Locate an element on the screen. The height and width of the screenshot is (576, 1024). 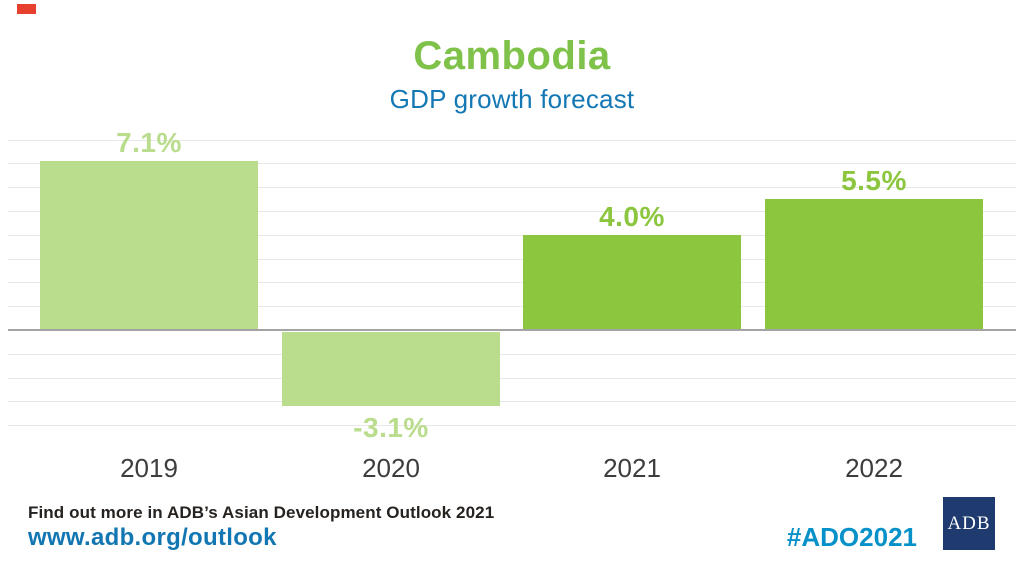
adb-logo-text: ADB is located at coordinates (969, 523).